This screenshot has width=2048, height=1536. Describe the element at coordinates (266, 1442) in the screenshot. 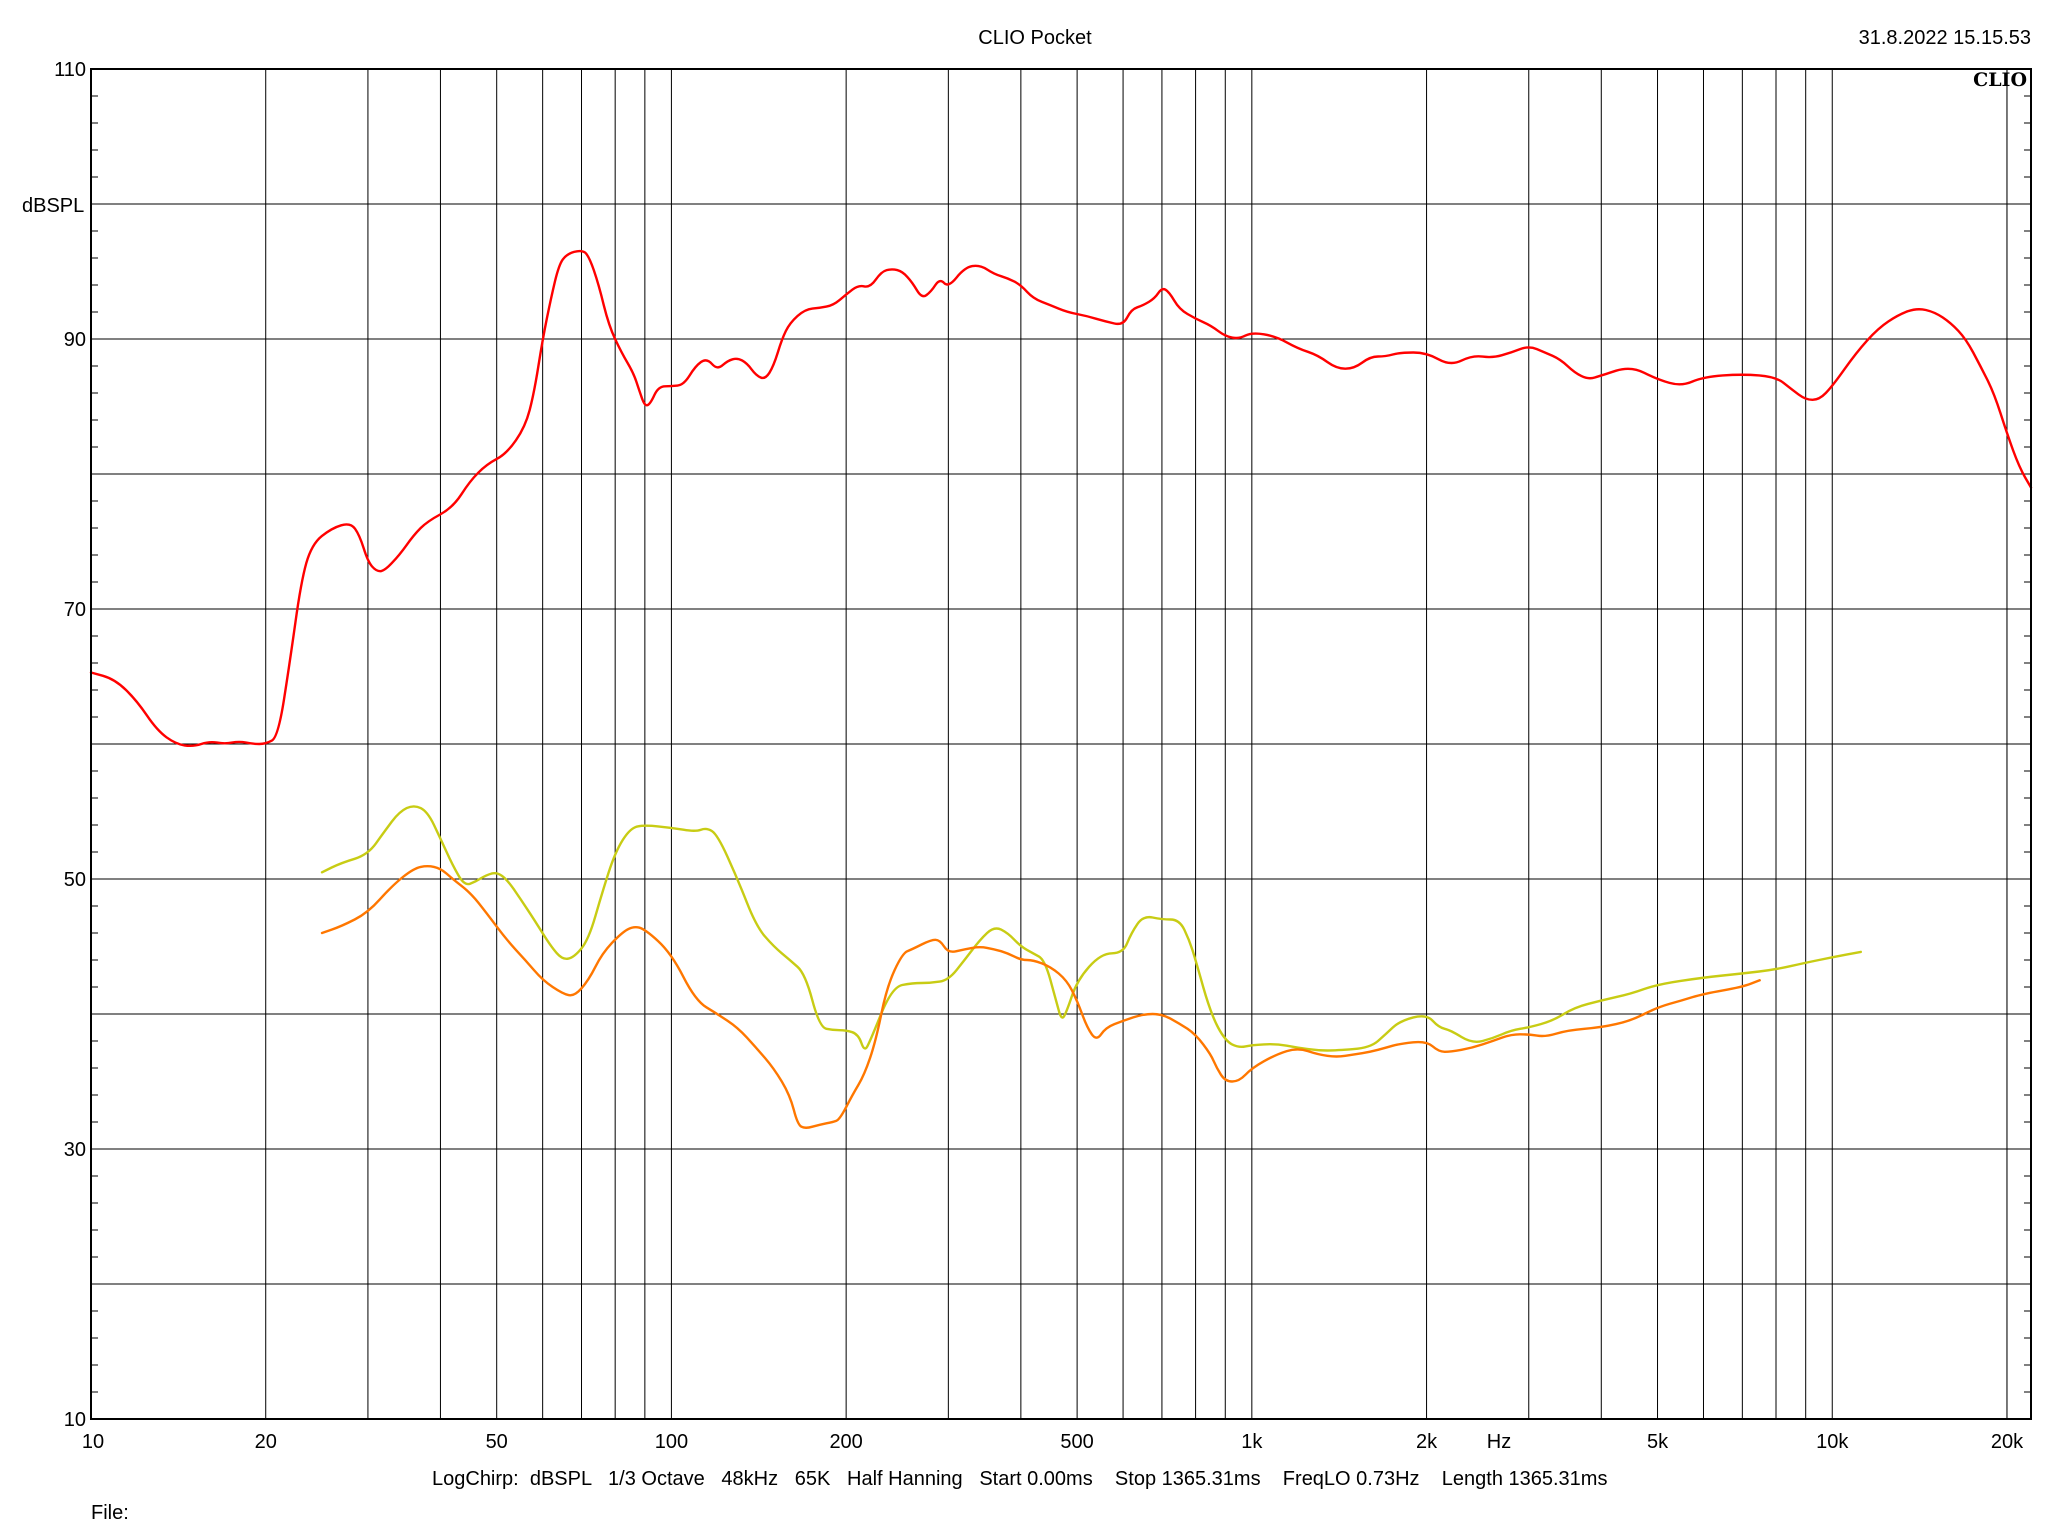

I see `x-tick-label: 20` at that location.